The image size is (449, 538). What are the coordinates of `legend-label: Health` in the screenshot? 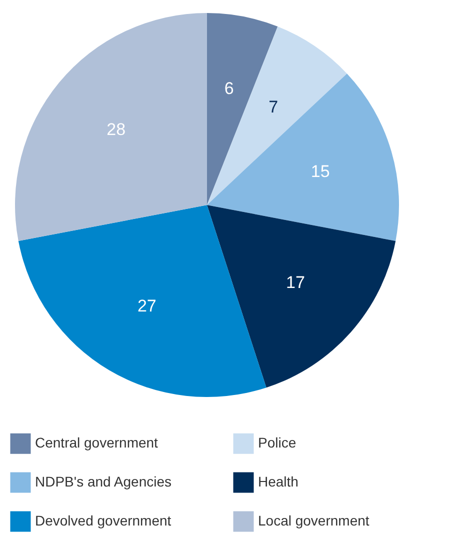 It's located at (278, 482).